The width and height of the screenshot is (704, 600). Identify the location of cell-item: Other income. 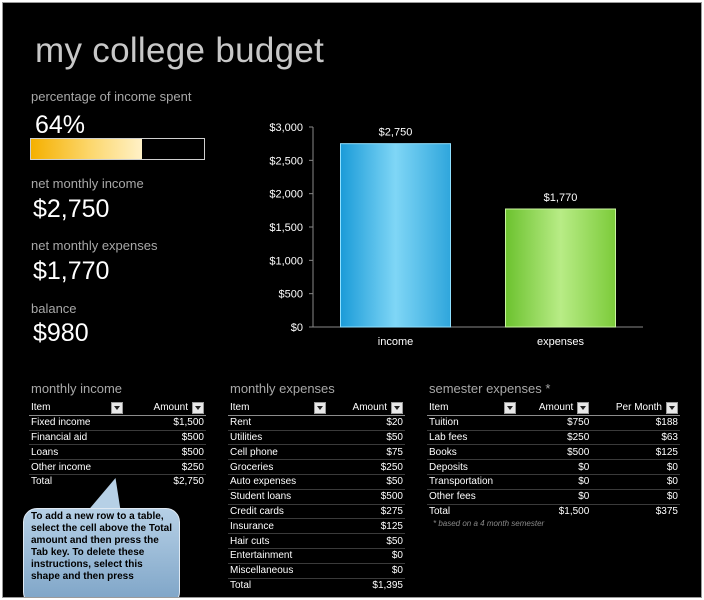
(77, 467).